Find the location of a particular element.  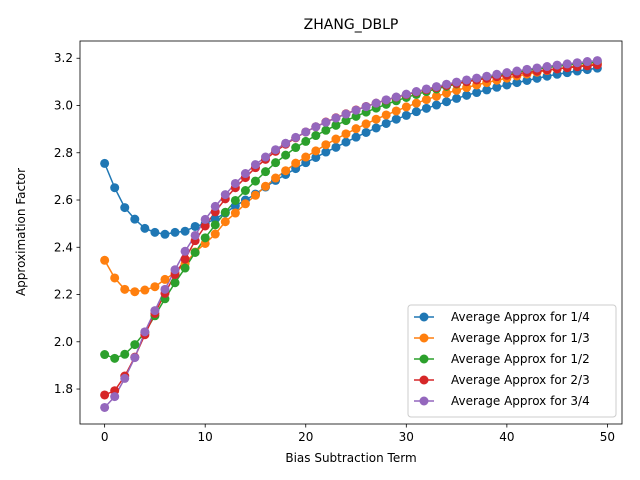

y-axis: 1.8 2.0 2.2 2.4 2.6 2.8 3.0 3.2 is located at coordinates (67, 223).